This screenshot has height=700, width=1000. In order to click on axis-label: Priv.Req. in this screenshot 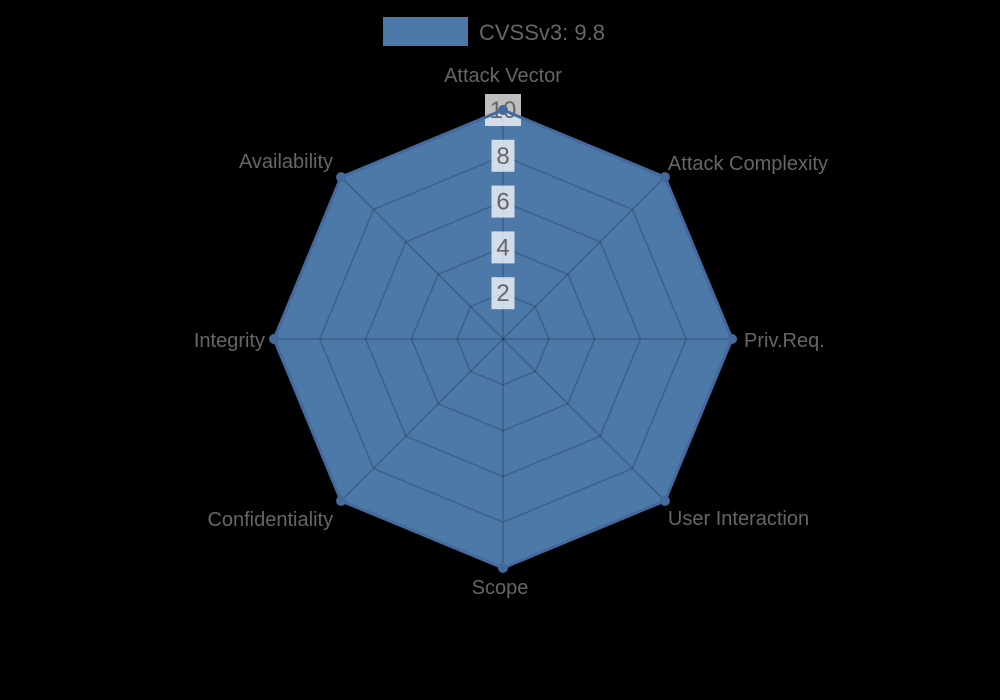, I will do `click(784, 341)`.